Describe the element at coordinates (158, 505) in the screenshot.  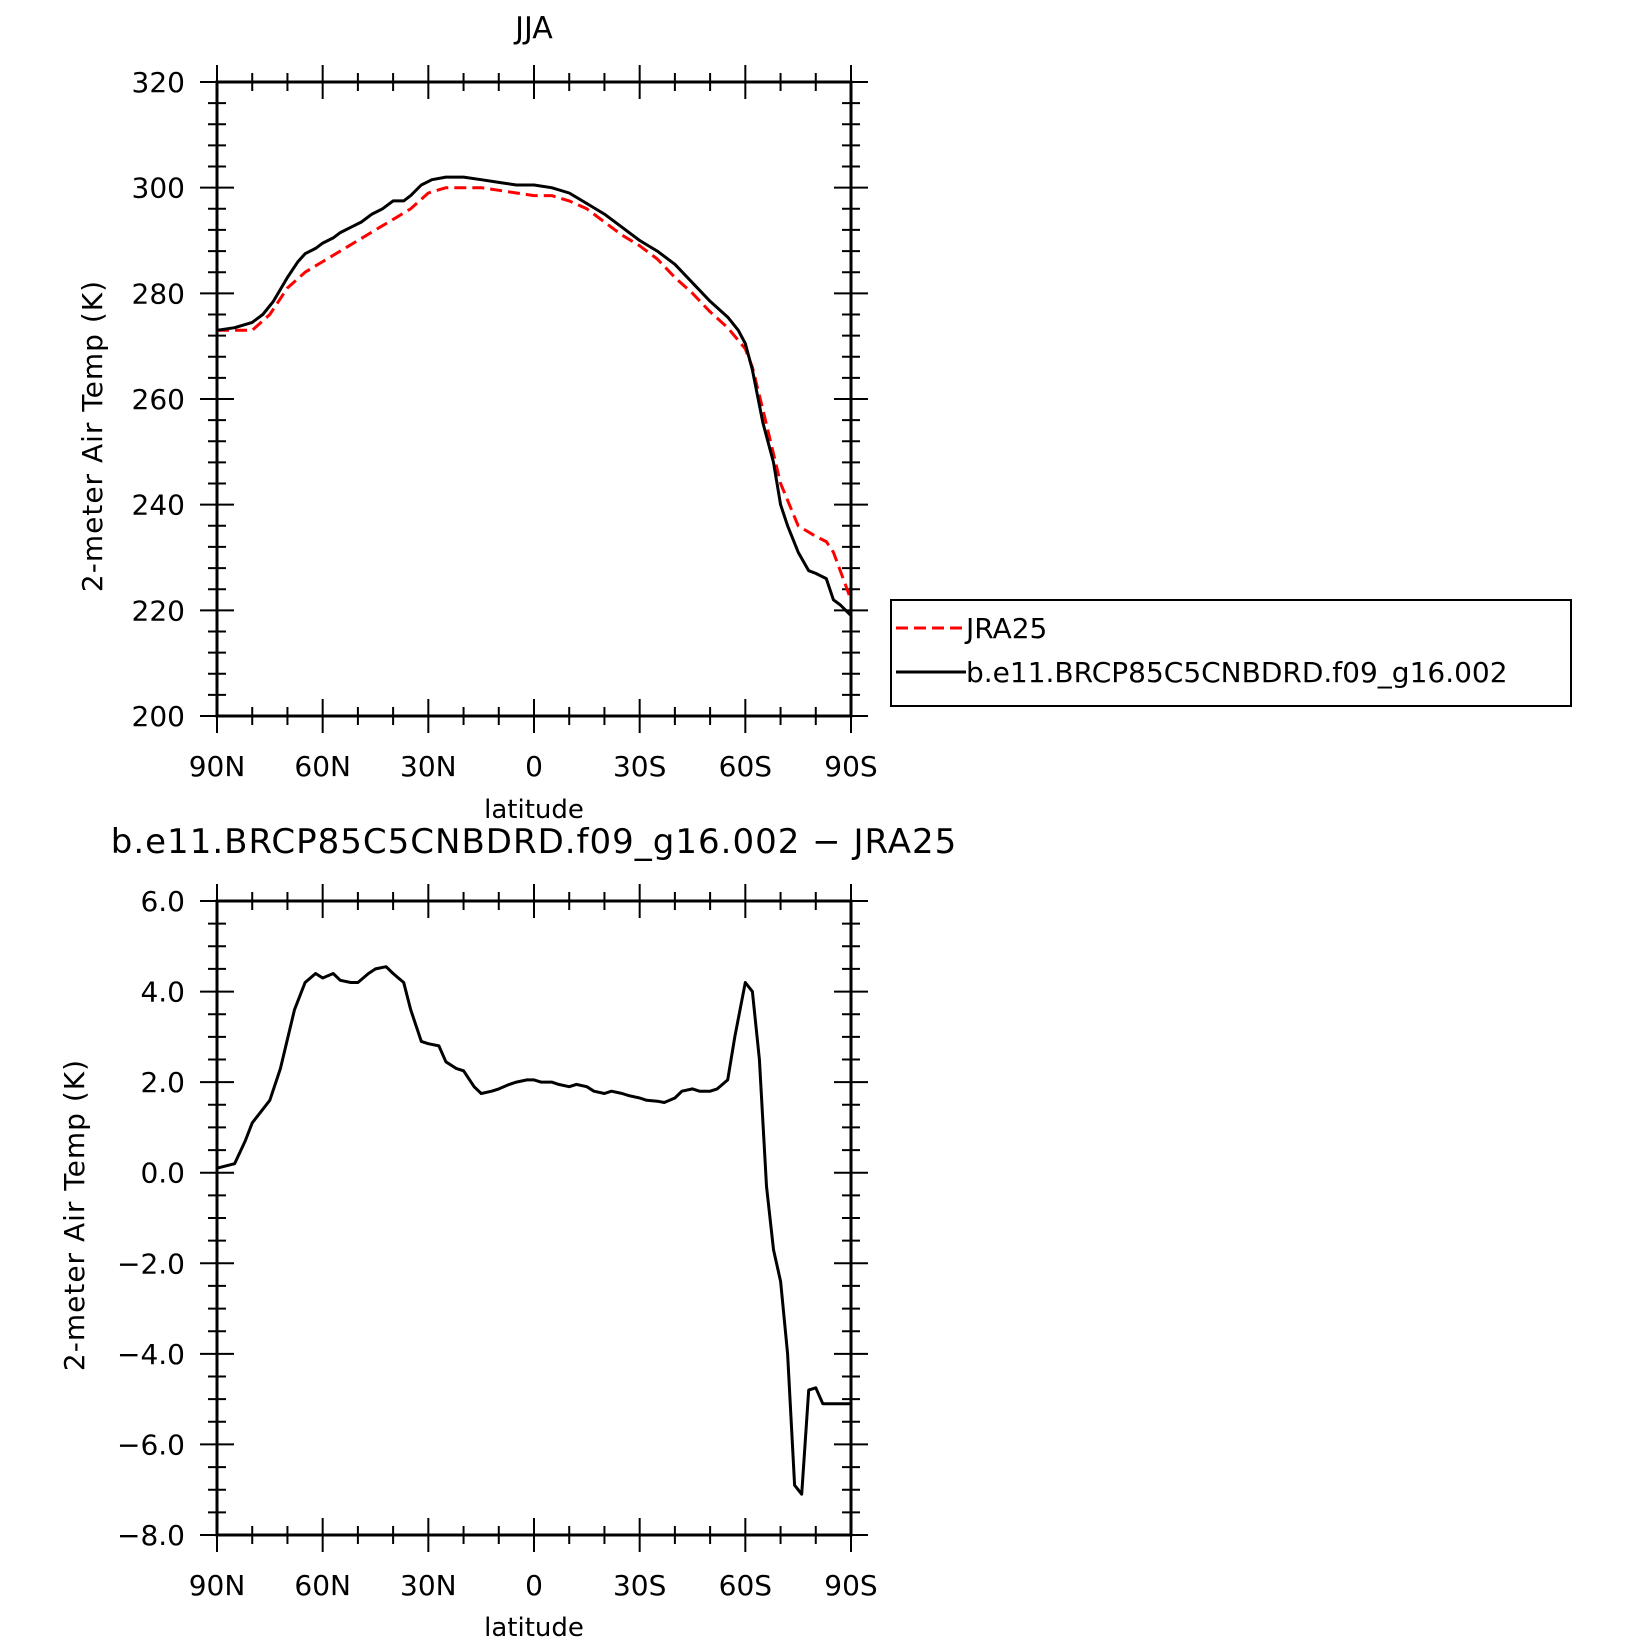
I see `top-chart-y-tick-label: 240` at that location.